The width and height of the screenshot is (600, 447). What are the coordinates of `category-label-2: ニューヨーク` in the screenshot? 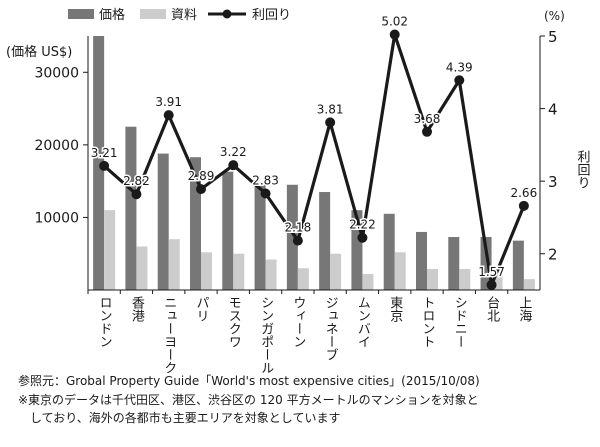 It's located at (168, 335).